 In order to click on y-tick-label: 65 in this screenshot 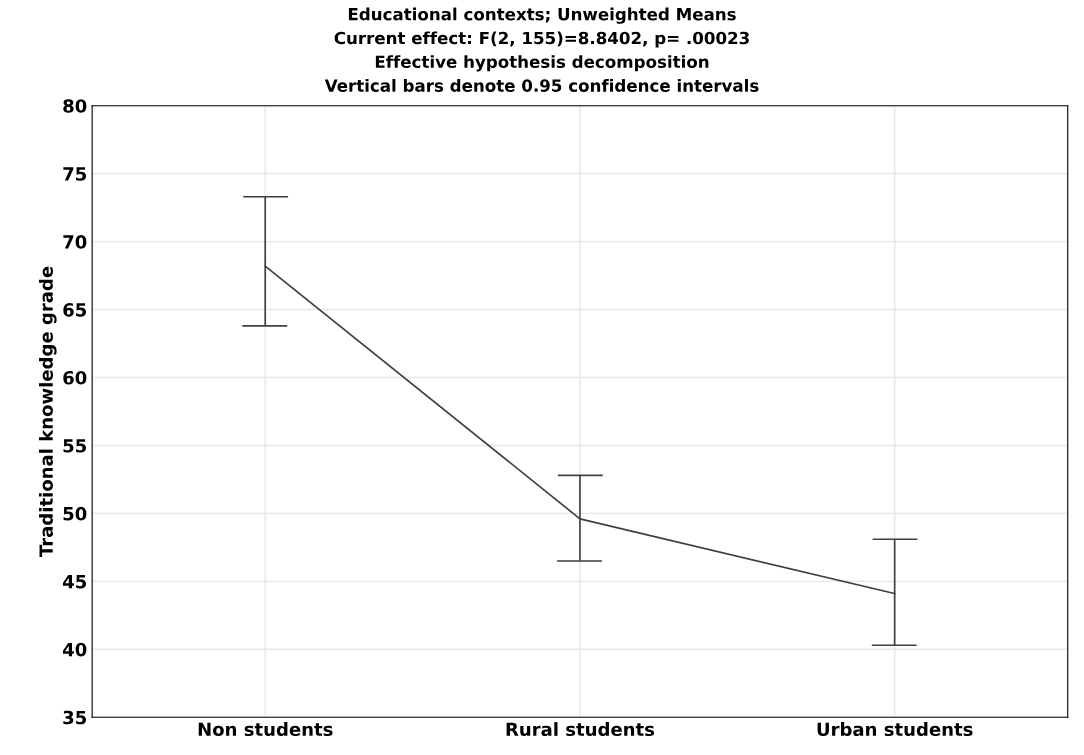, I will do `click(75, 310)`.